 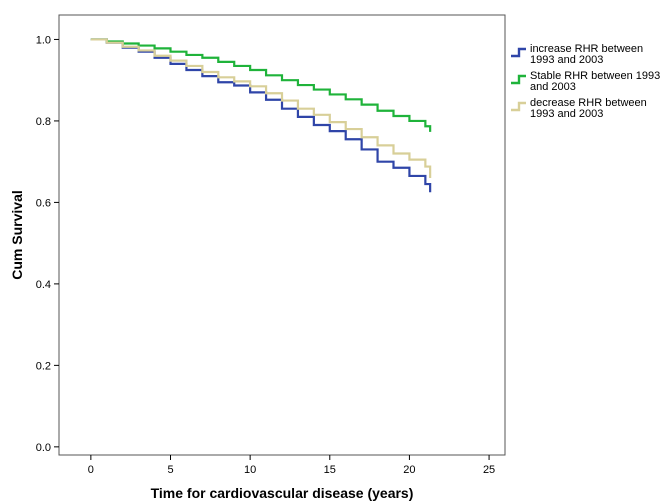 What do you see at coordinates (553, 87) in the screenshot?
I see `legend-label: and 2003` at bounding box center [553, 87].